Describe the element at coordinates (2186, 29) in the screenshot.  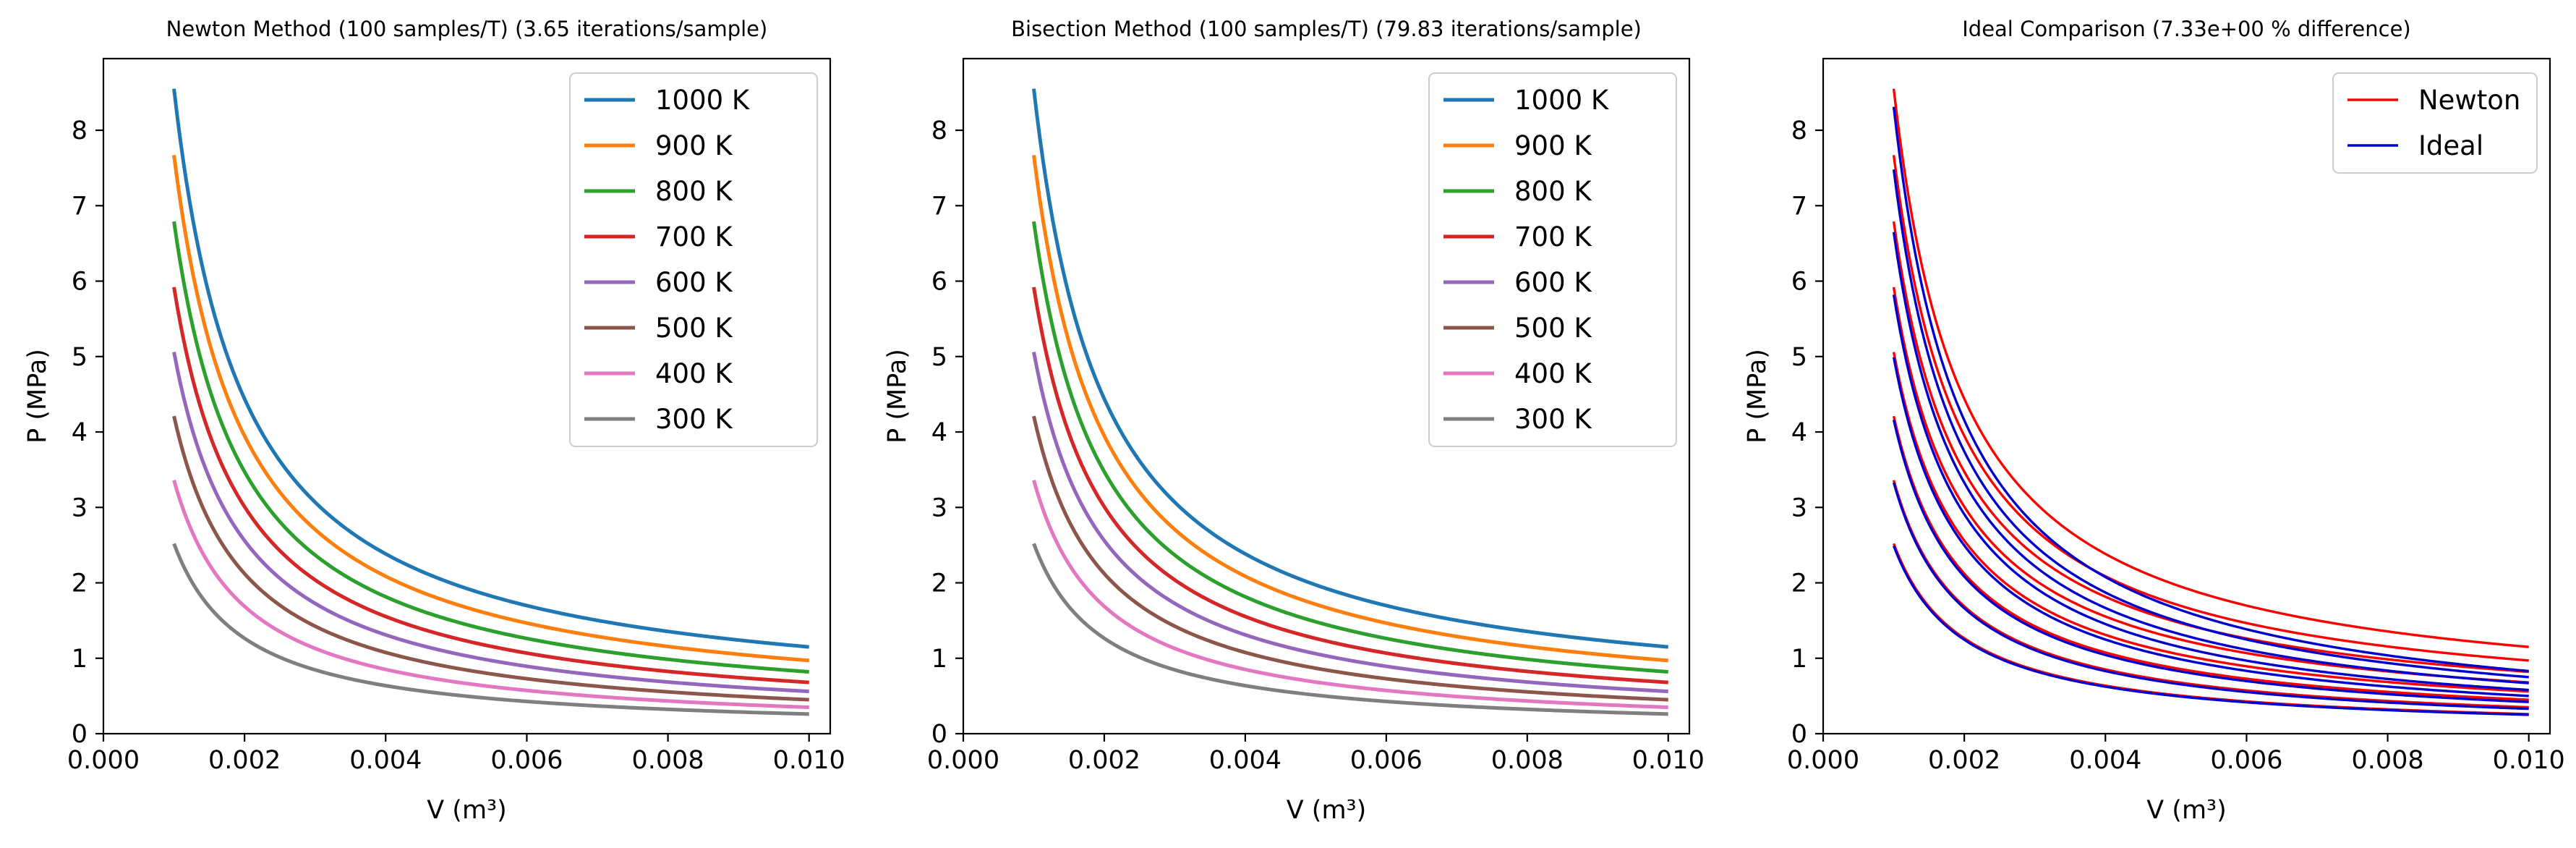
I see `chart-title: Ideal Comparison (7.33e+00 % difference)` at that location.